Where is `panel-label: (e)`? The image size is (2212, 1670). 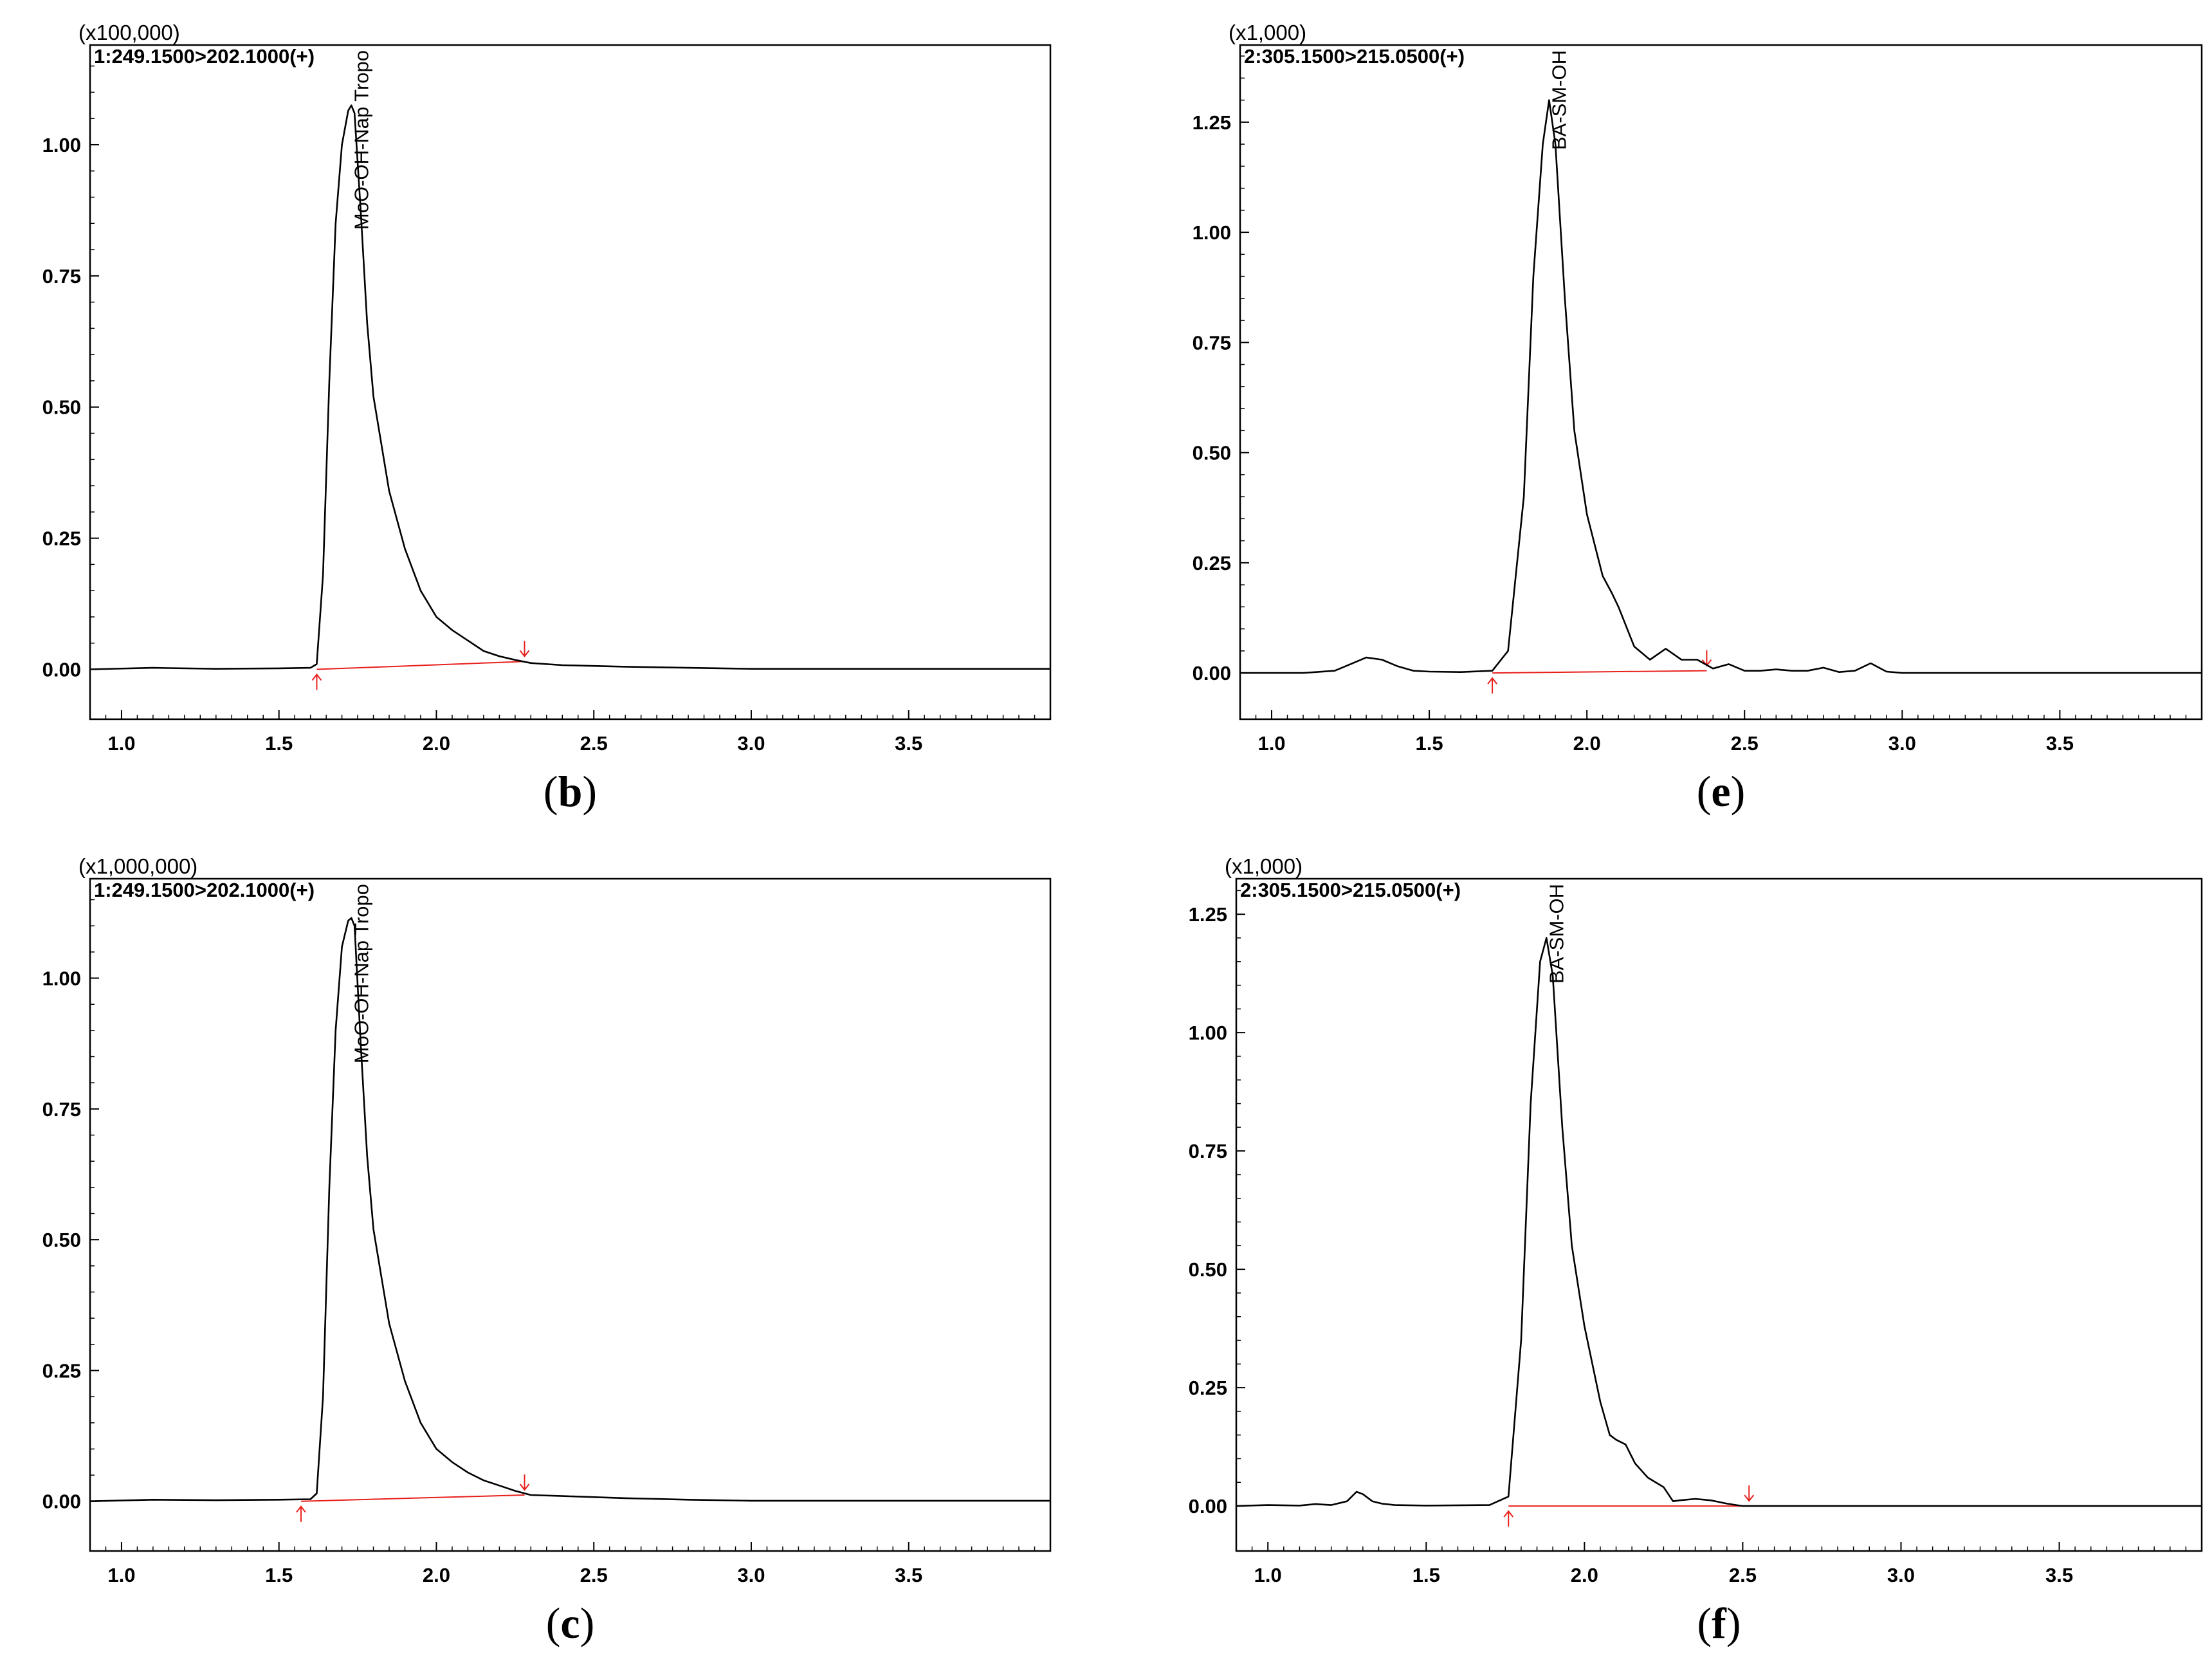 panel-label: (e) is located at coordinates (1721, 791).